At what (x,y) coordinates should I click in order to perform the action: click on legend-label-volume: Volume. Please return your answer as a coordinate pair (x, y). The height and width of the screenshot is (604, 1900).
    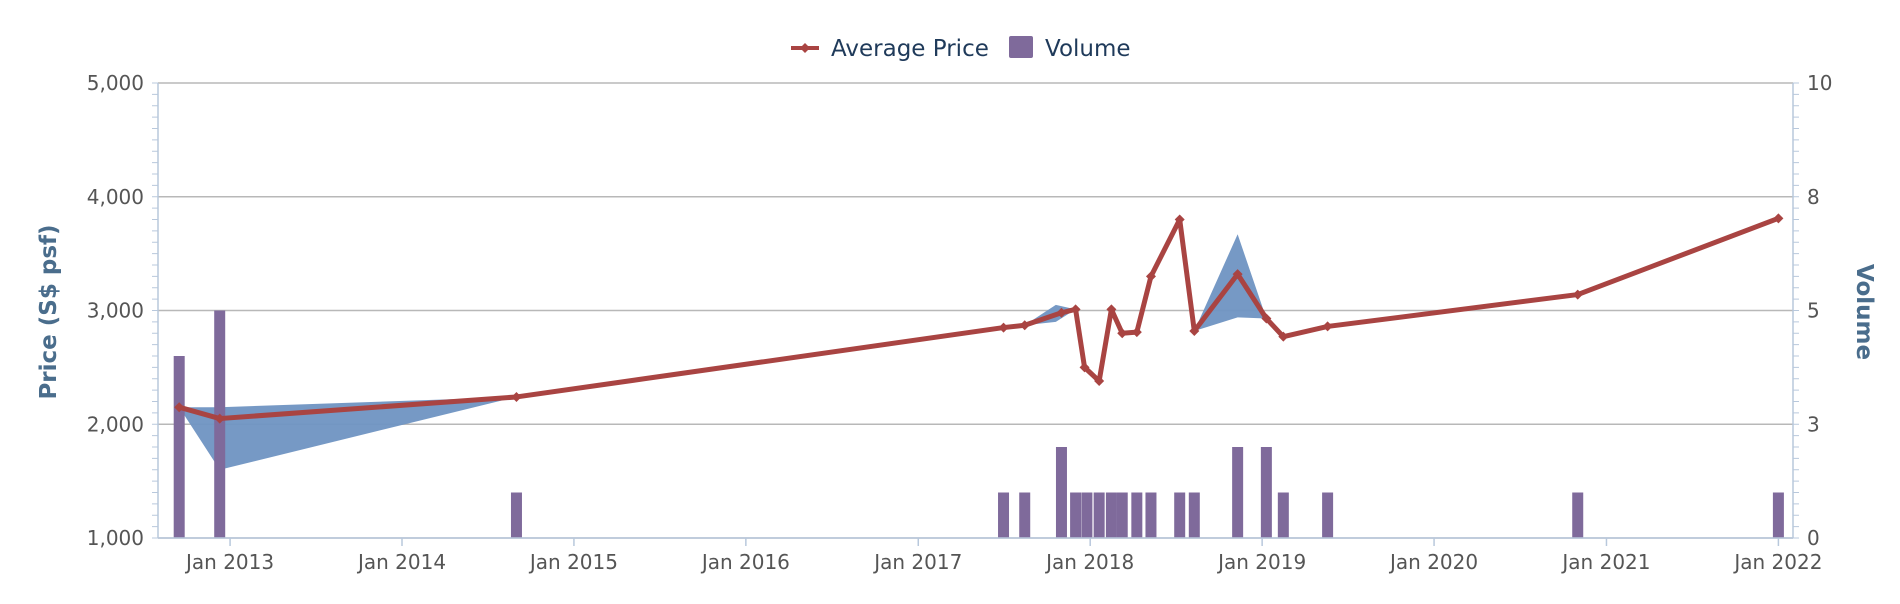
    Looking at the image, I should click on (1088, 49).